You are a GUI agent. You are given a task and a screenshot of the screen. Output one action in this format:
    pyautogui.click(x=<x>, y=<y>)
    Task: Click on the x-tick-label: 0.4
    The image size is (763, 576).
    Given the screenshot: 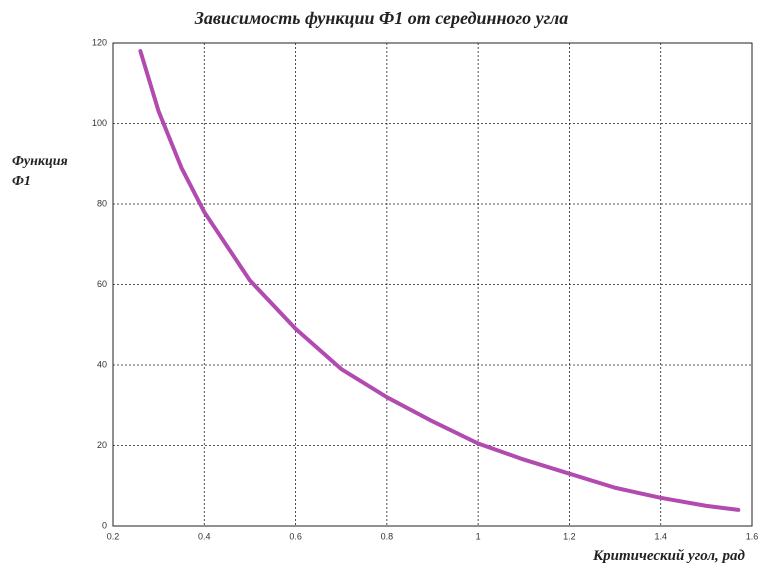 What is the action you would take?
    pyautogui.click(x=204, y=536)
    